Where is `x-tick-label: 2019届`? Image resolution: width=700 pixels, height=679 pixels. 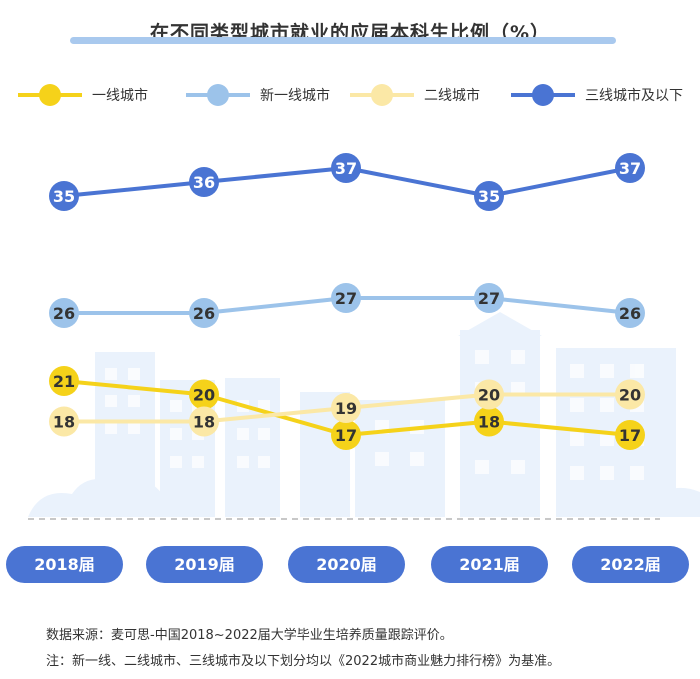 x-tick-label: 2019届 is located at coordinates (204, 564).